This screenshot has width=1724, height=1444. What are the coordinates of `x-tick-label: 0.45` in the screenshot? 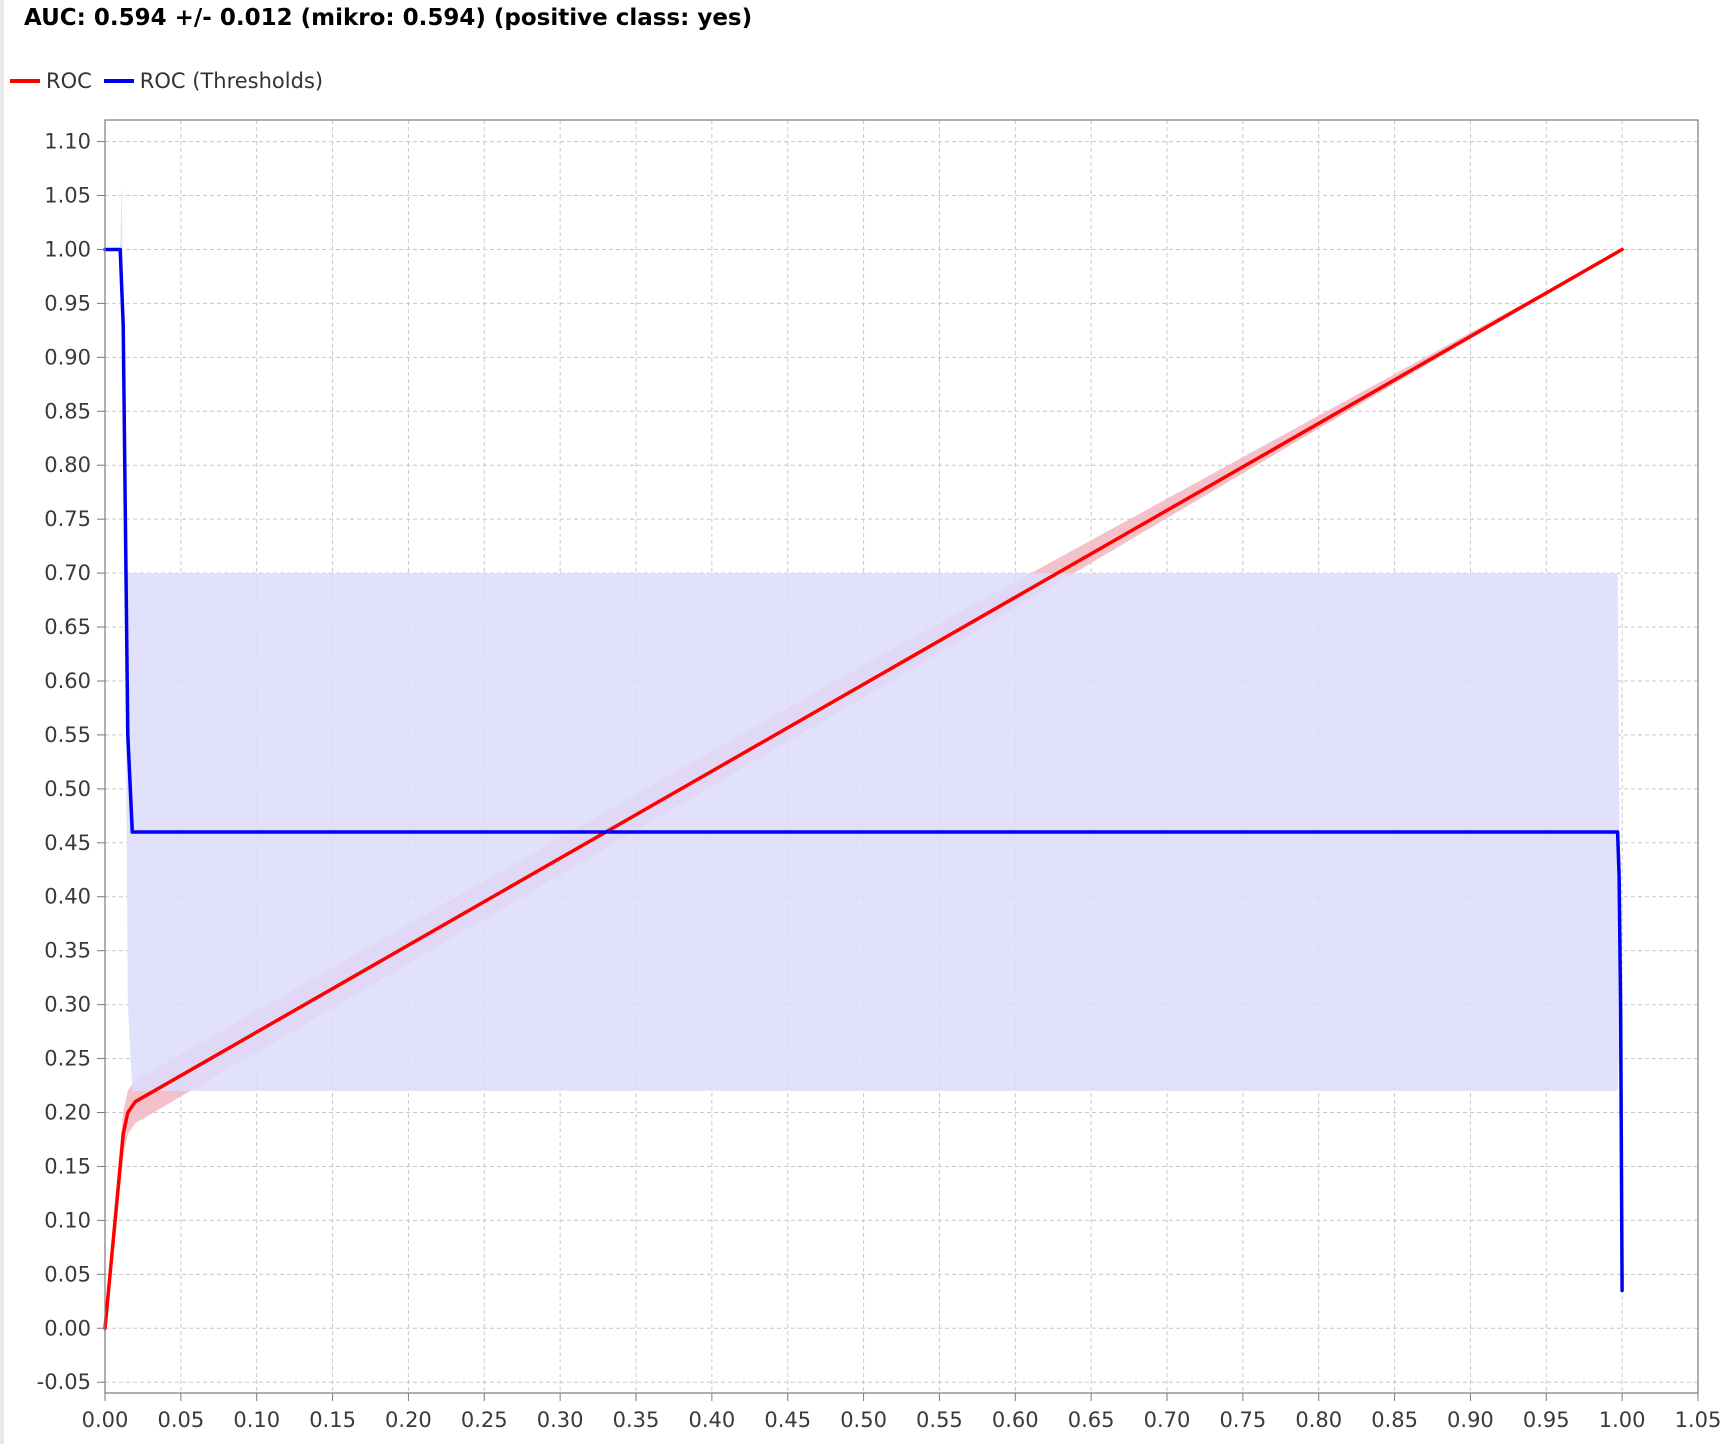 It's located at (787, 1420).